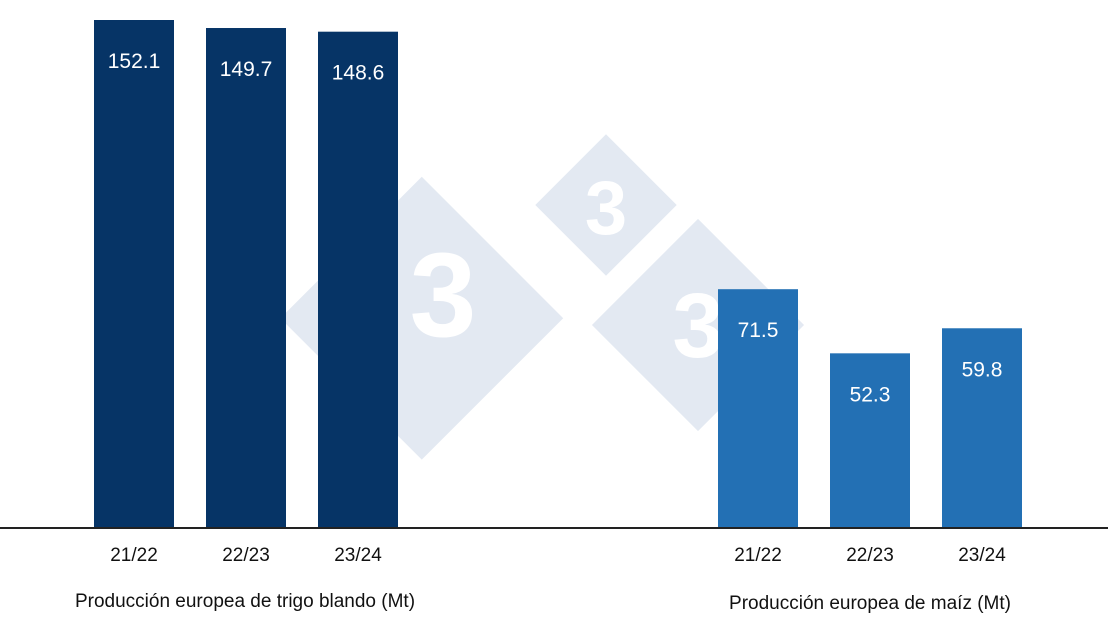  Describe the element at coordinates (246, 69) in the screenshot. I see `data-label-wheat-2: 149.7` at that location.